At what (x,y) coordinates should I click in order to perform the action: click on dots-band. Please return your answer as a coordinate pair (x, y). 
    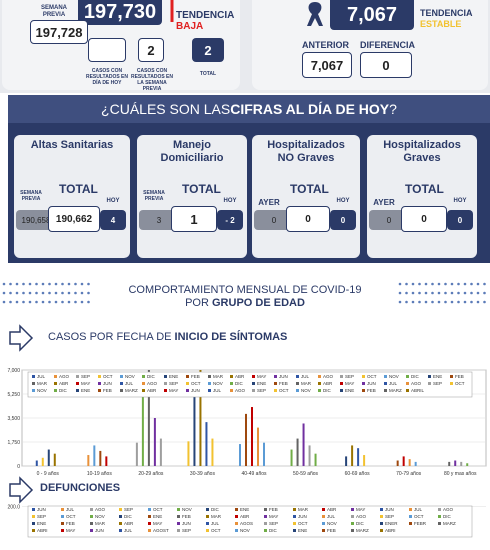
    Looking at the image, I should click on (244, 293).